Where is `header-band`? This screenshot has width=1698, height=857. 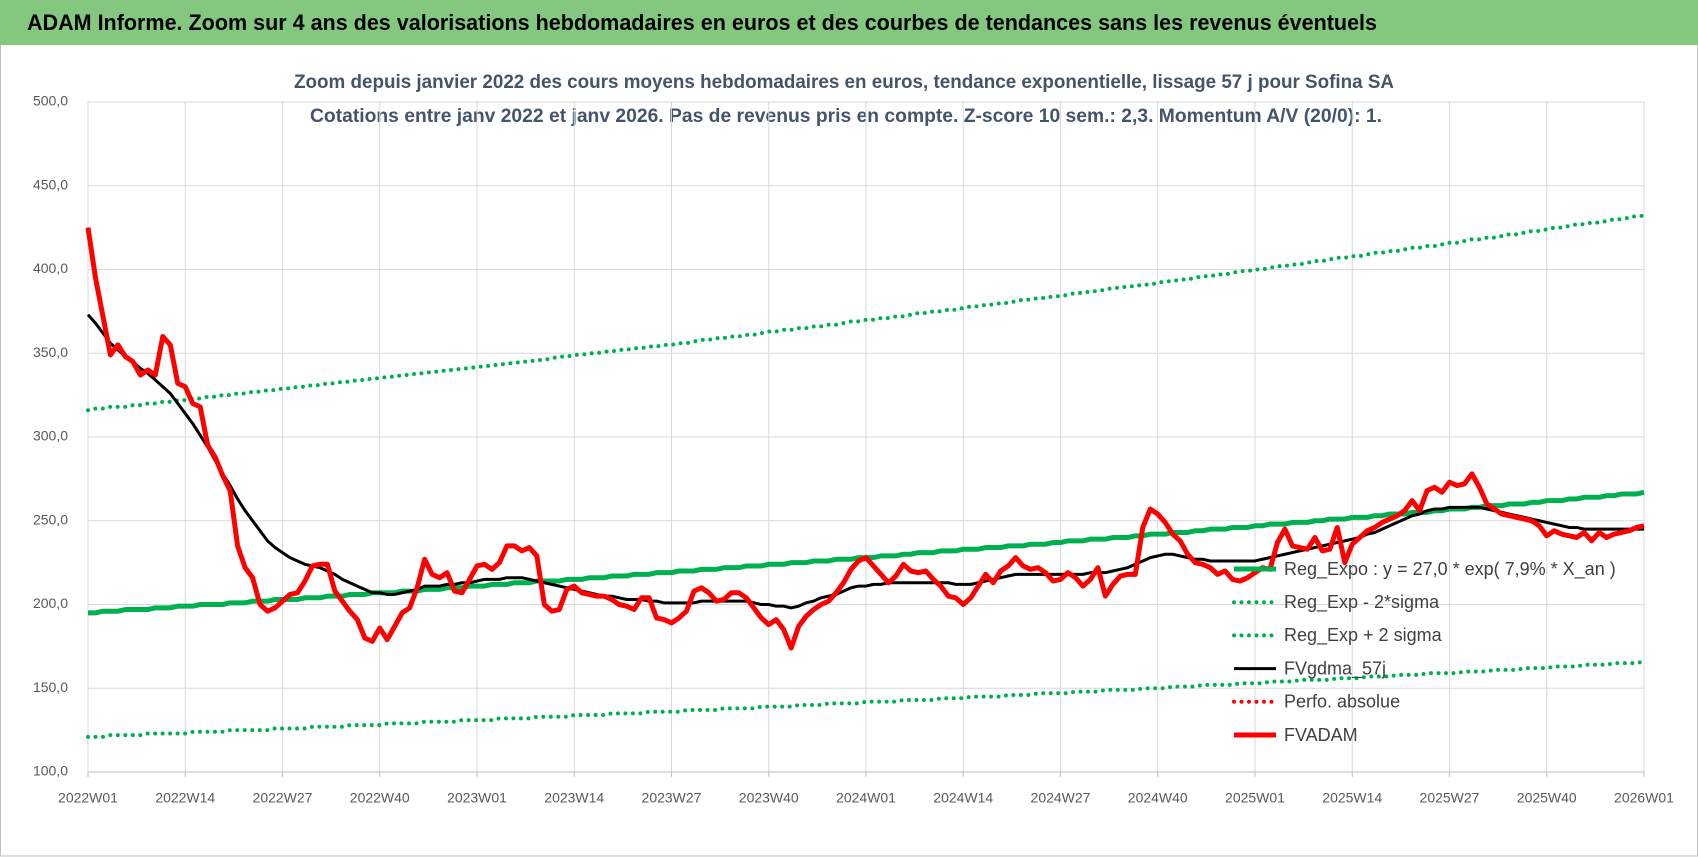 header-band is located at coordinates (849, 22).